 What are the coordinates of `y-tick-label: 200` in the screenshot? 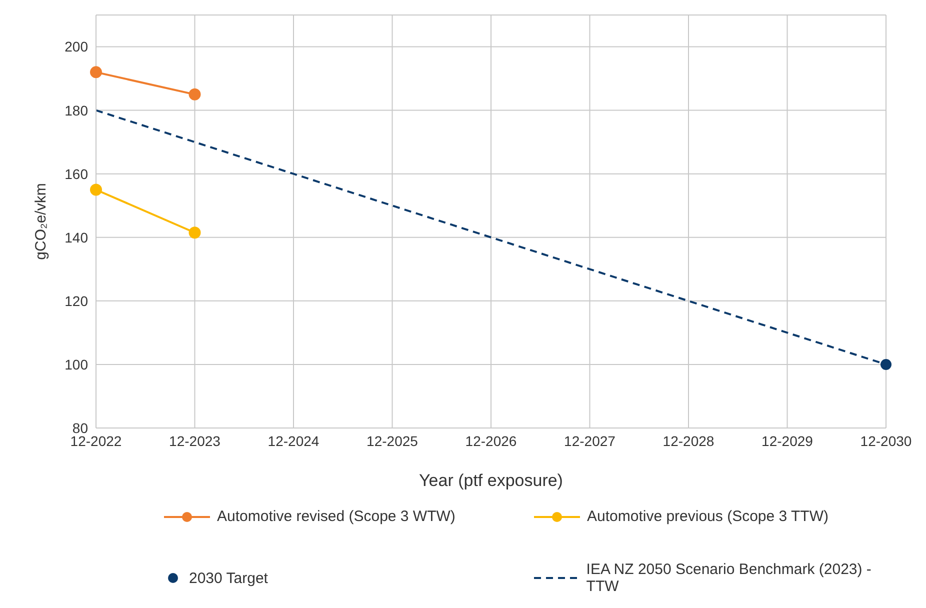 It's located at (76, 46).